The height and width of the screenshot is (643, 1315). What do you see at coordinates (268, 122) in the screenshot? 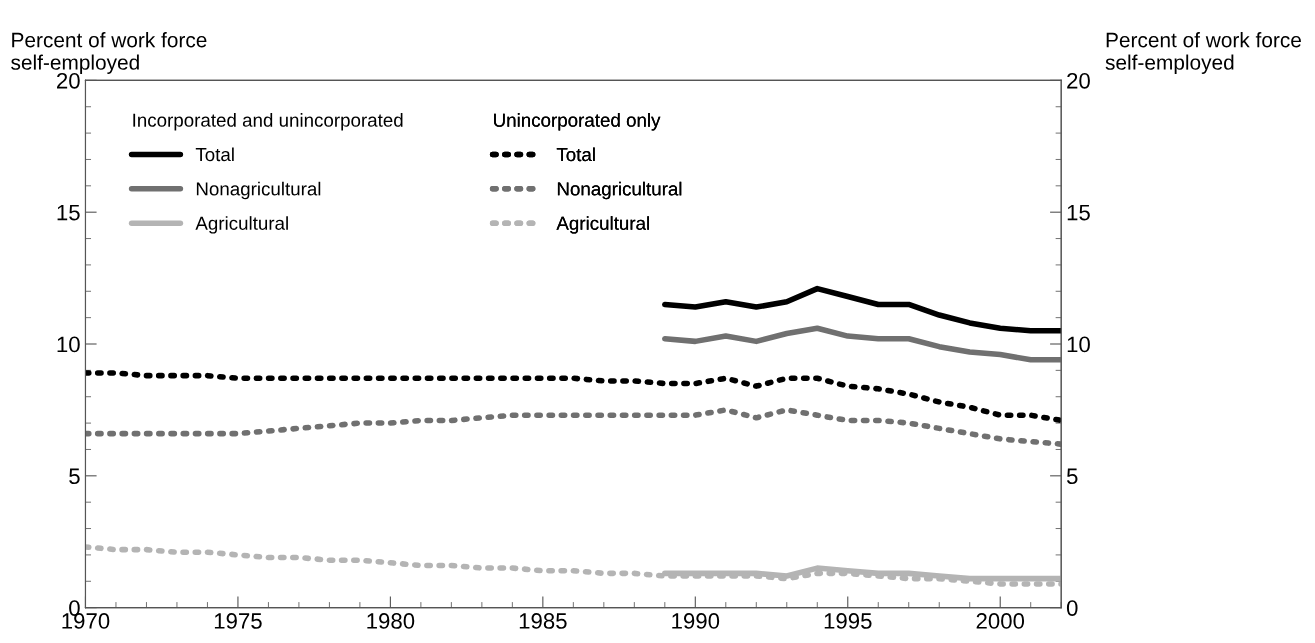
I see `annotation: Incorporated and unincorporated` at bounding box center [268, 122].